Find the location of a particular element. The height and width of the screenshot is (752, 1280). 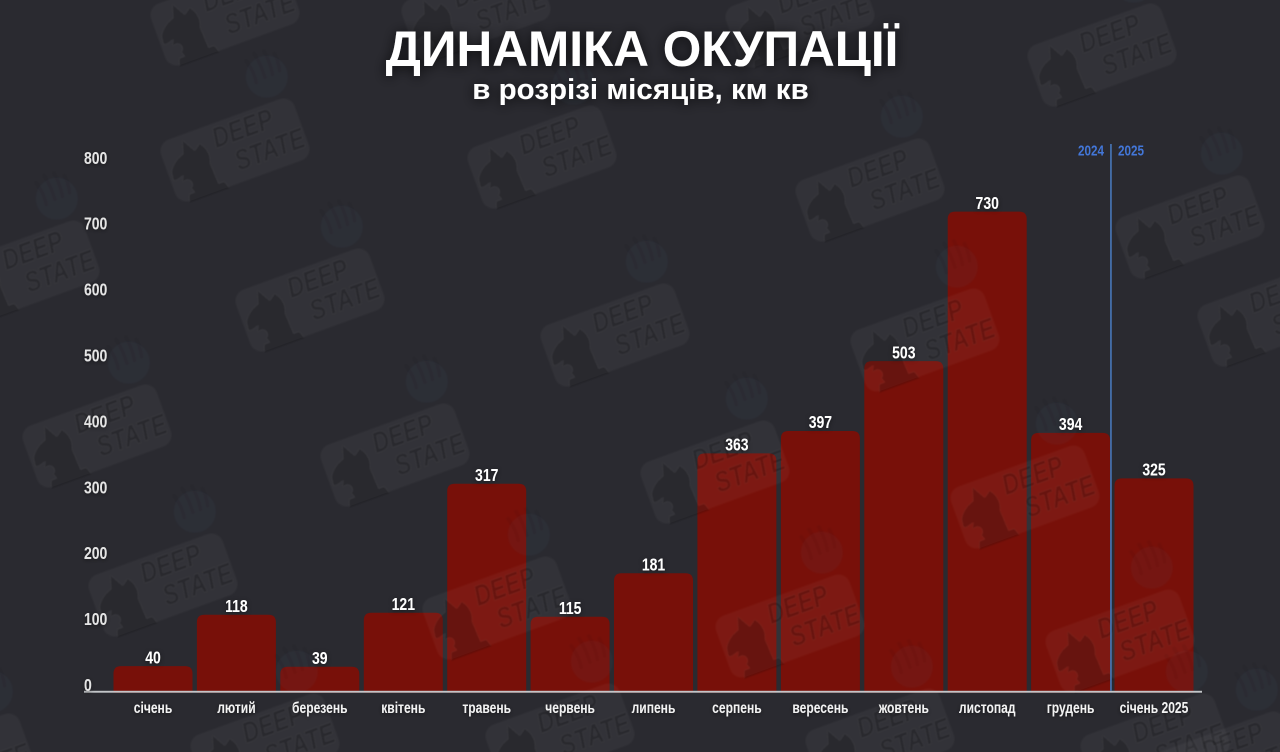

svg-text: грудень is located at coordinates (1071, 709).